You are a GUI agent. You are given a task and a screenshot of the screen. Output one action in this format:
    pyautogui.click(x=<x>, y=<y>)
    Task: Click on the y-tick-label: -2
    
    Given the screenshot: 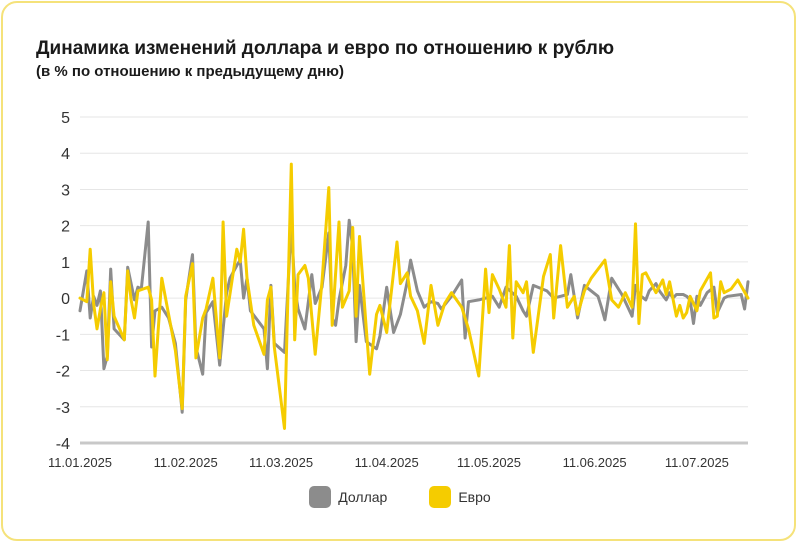 What is the action you would take?
    pyautogui.click(x=63, y=372)
    